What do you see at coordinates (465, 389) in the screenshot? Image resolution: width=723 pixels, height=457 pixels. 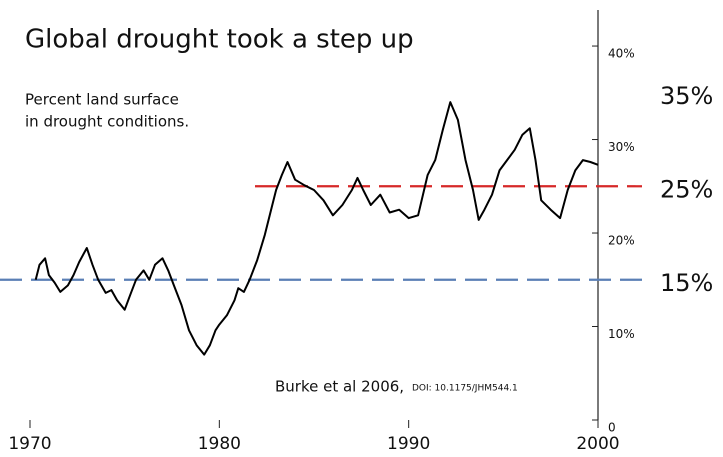 I see `doi: DOI: 10.1175/JHM544.1` at bounding box center [465, 389].